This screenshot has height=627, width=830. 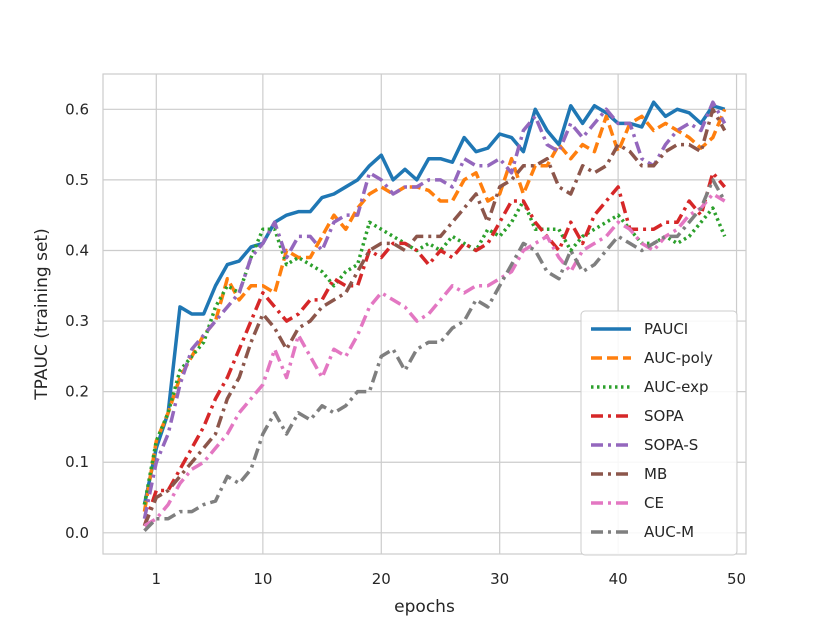 I want to click on legend: PAUCI AUC-poly AUC-exp SOPA SOPA-S MB CE AUC-M, so click(x=659, y=433).